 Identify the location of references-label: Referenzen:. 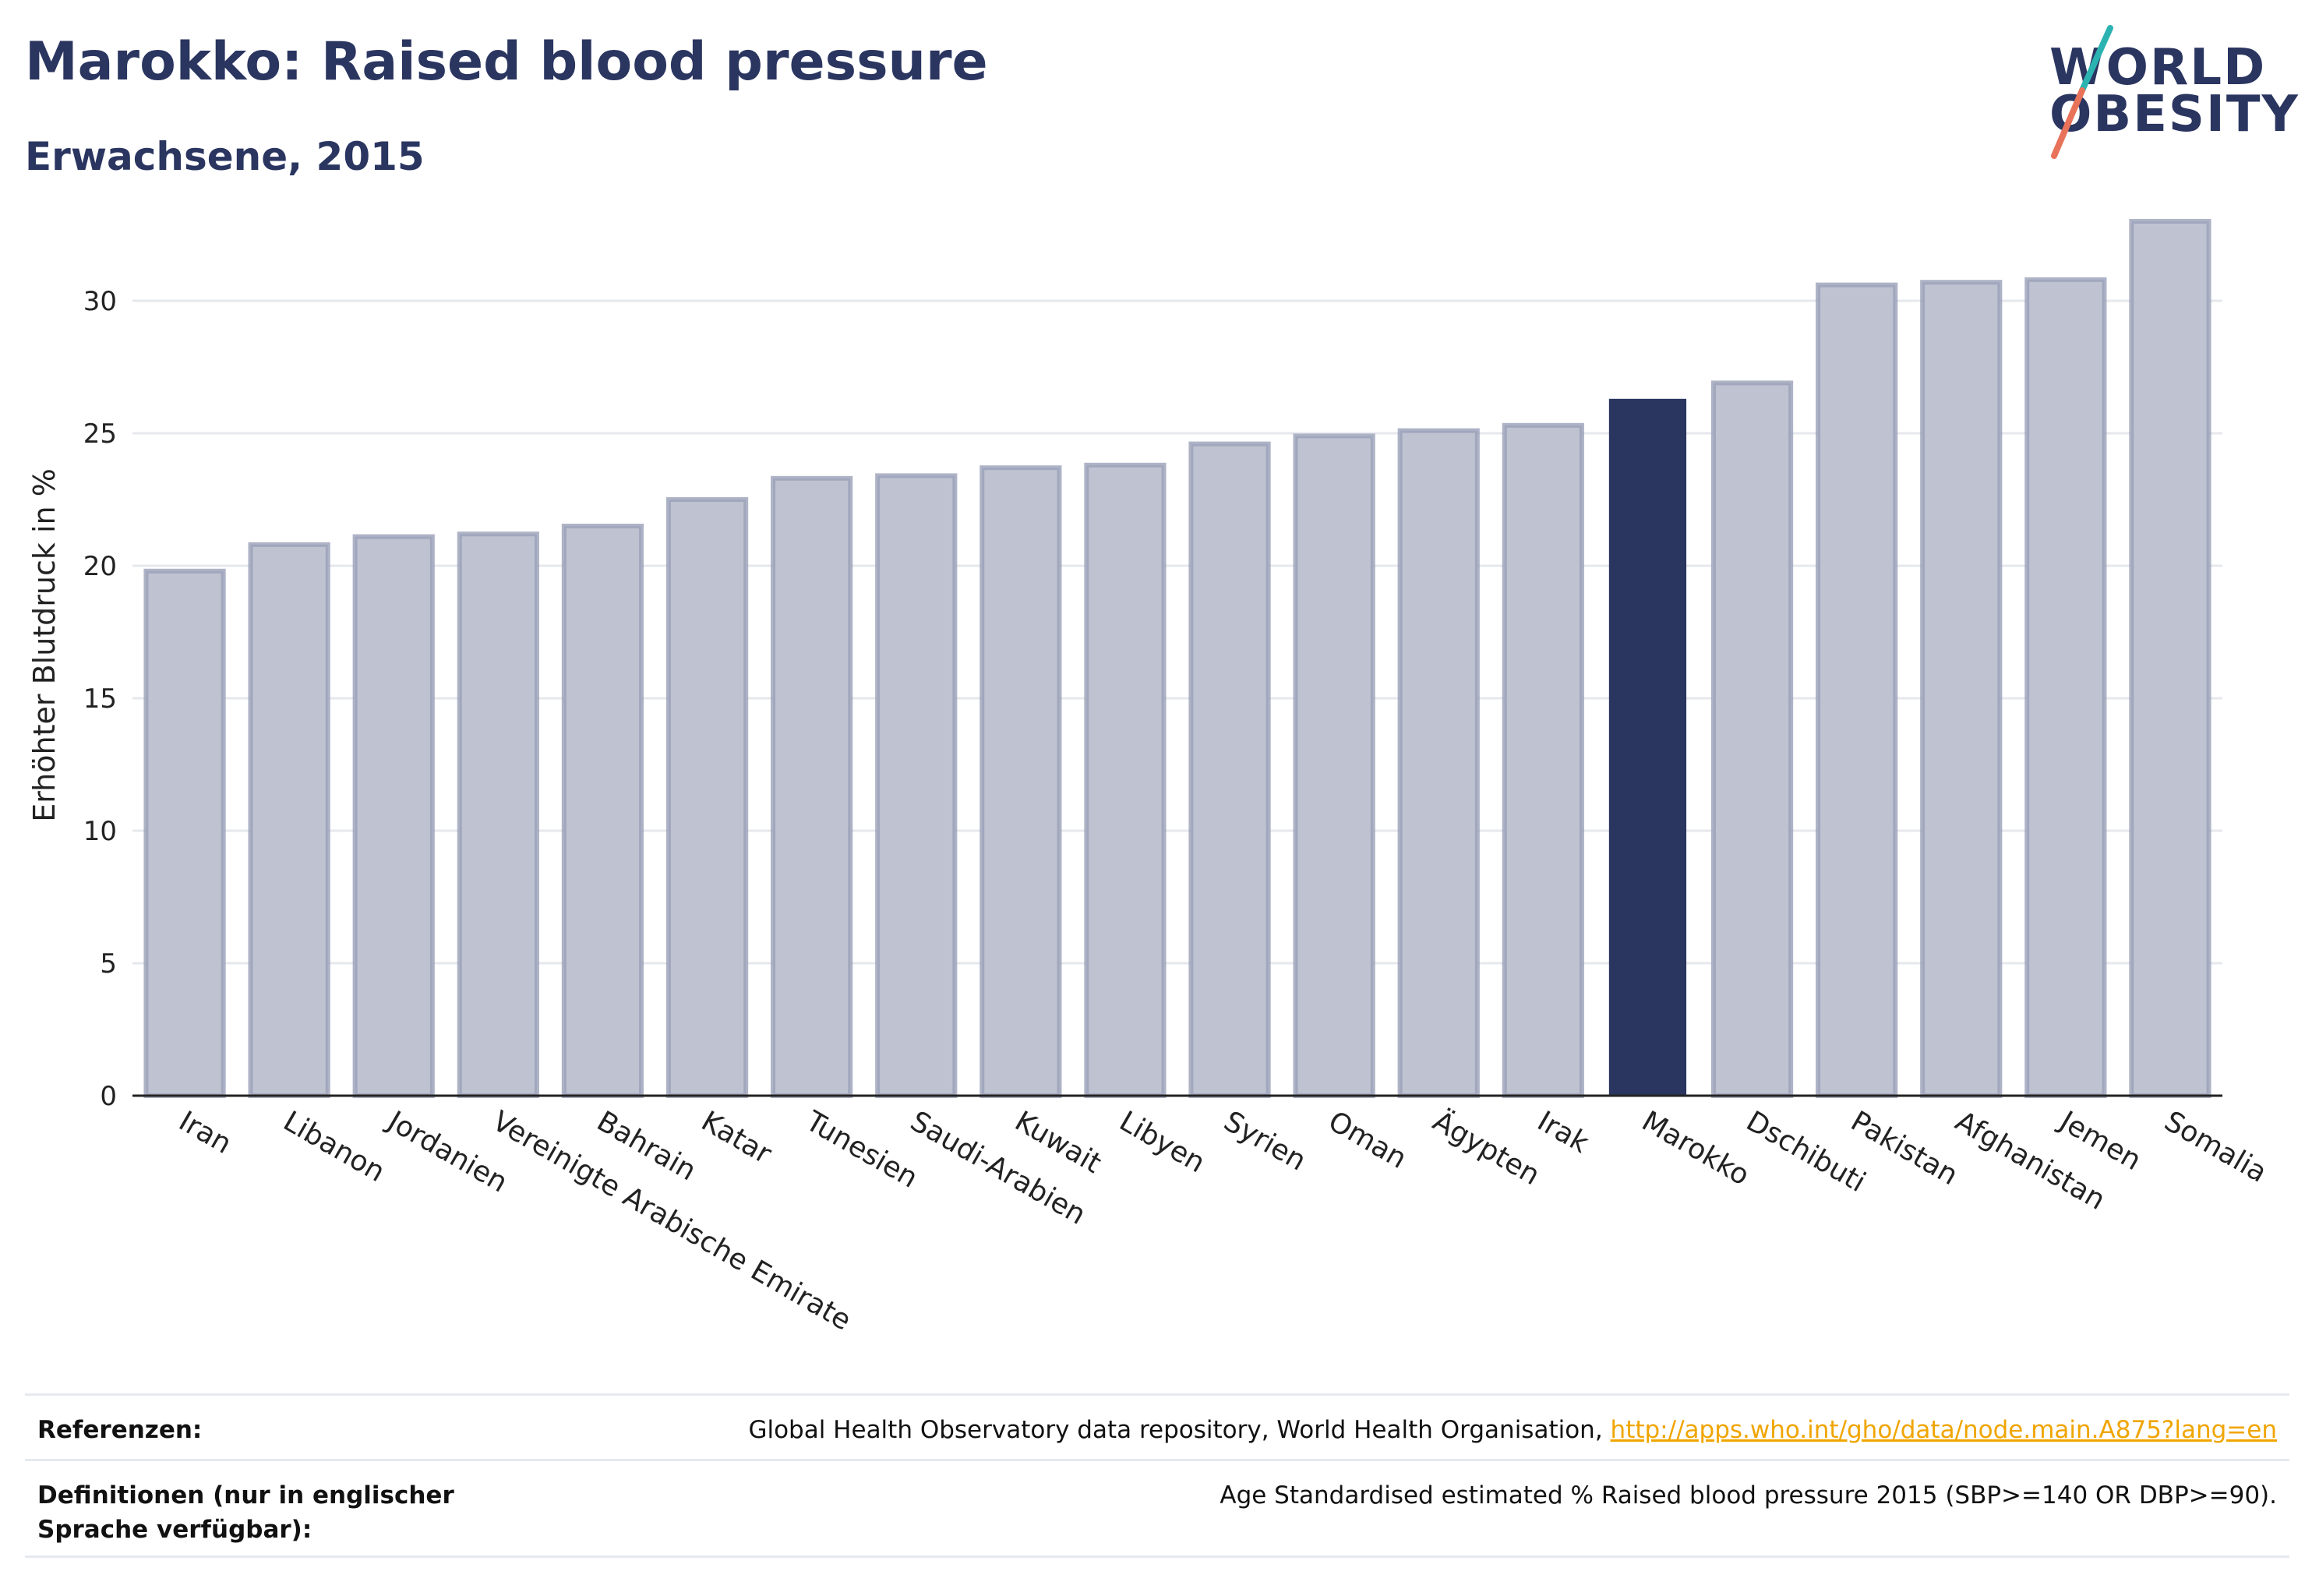
(120, 1430).